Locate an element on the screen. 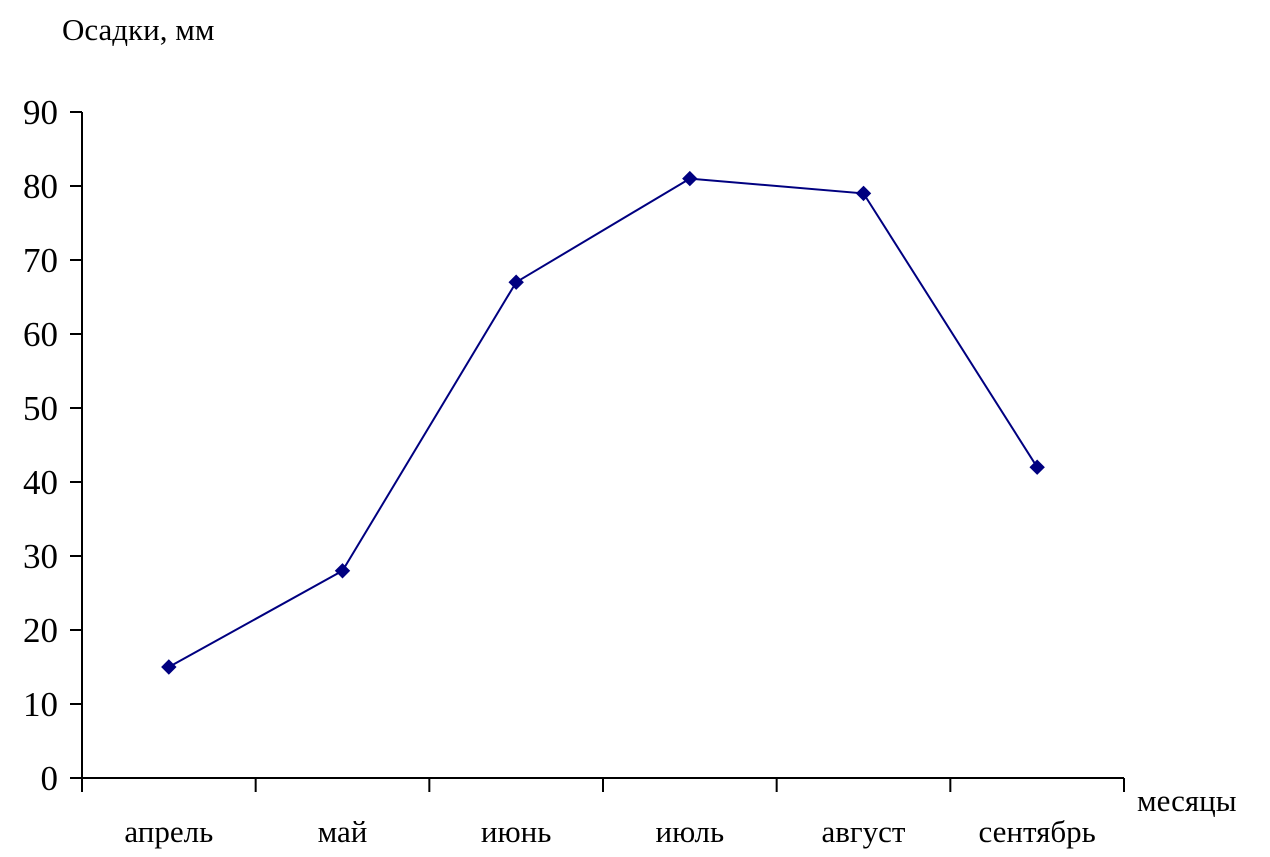 This screenshot has height=857, width=1270. y-tick-label: 80 is located at coordinates (40, 186).